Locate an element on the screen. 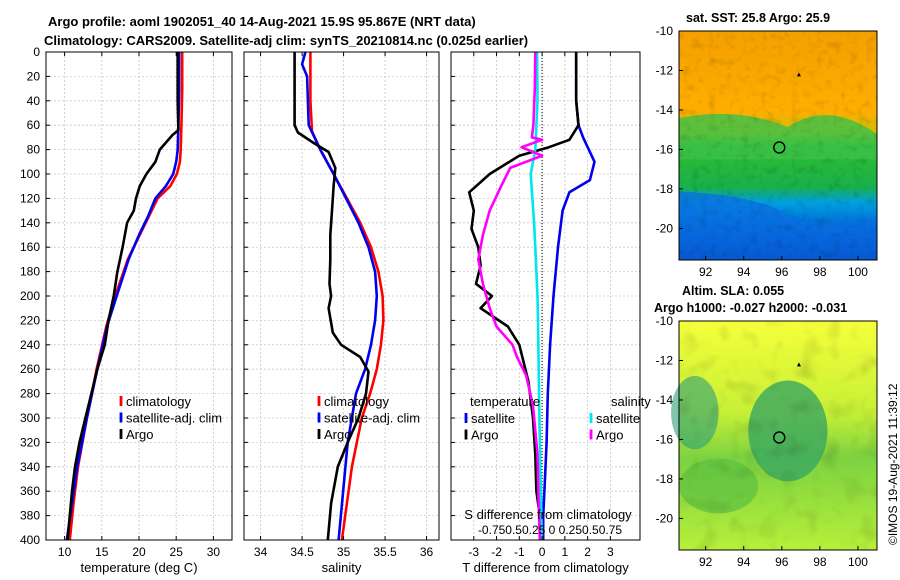 Image resolution: width=900 pixels, height=580 pixels. y-tick-label: 320 is located at coordinates (30, 442).